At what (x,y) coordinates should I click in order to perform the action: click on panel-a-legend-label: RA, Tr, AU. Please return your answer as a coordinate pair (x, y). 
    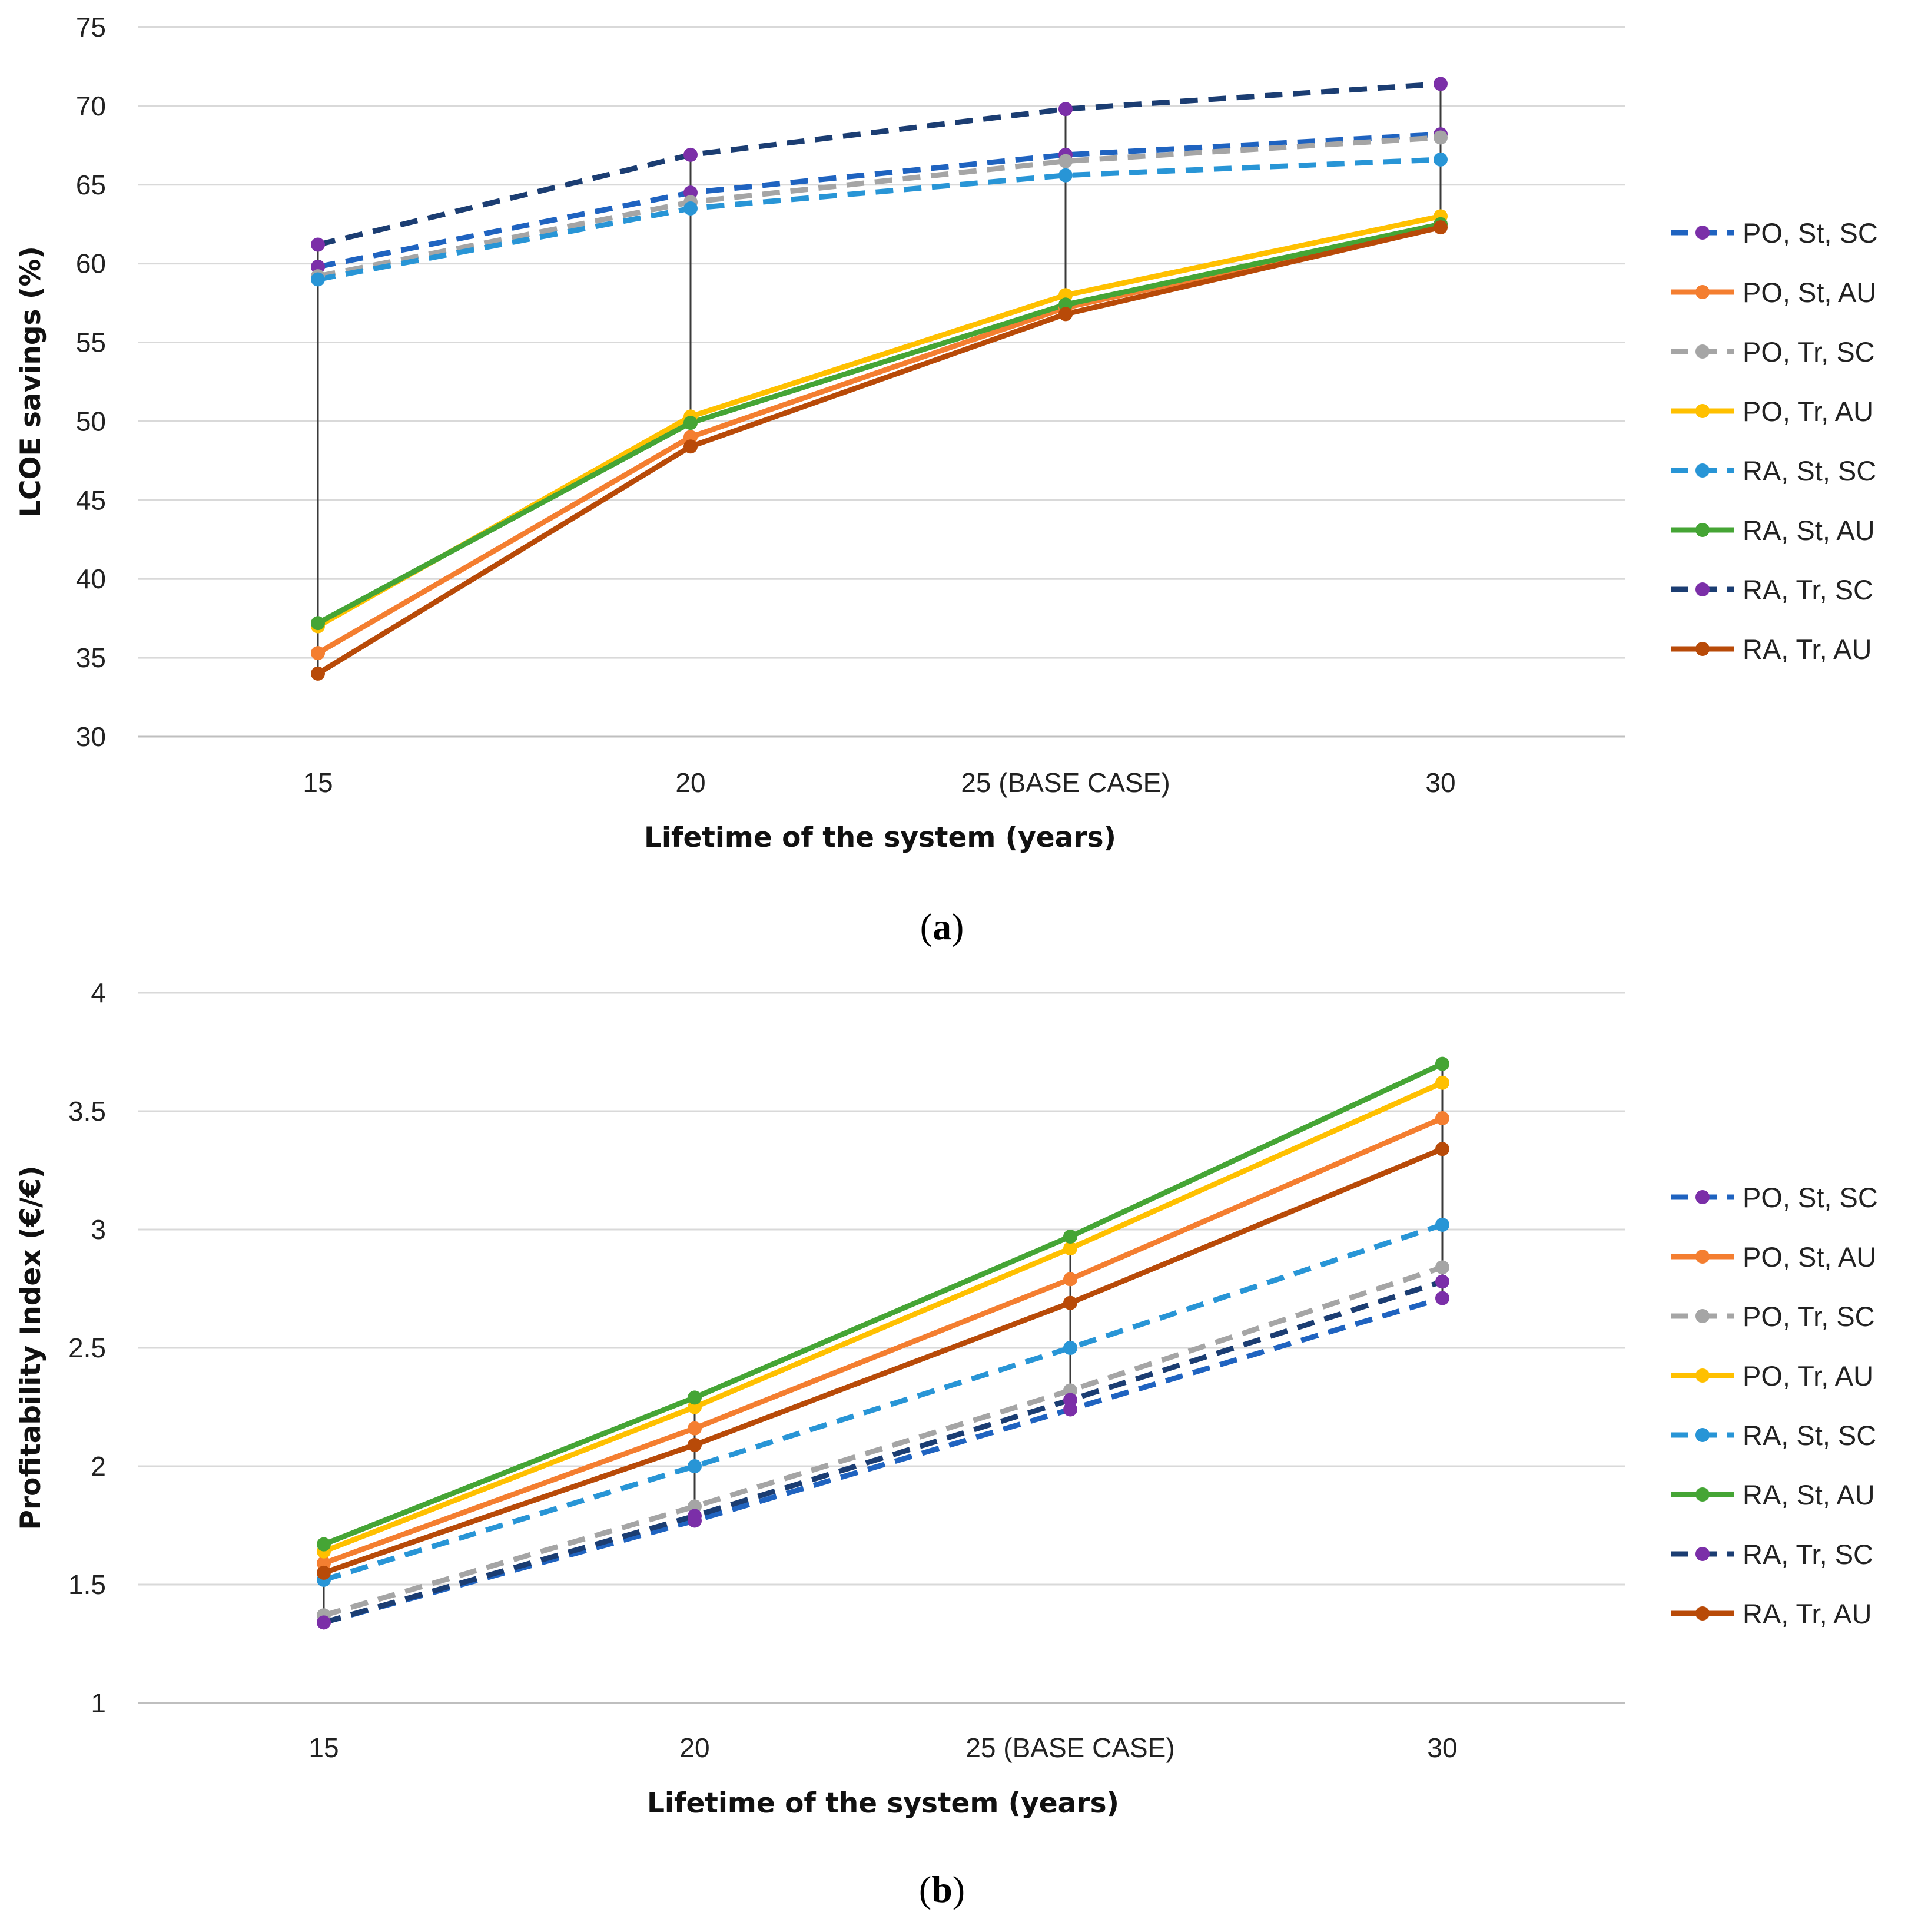
    Looking at the image, I should click on (1807, 649).